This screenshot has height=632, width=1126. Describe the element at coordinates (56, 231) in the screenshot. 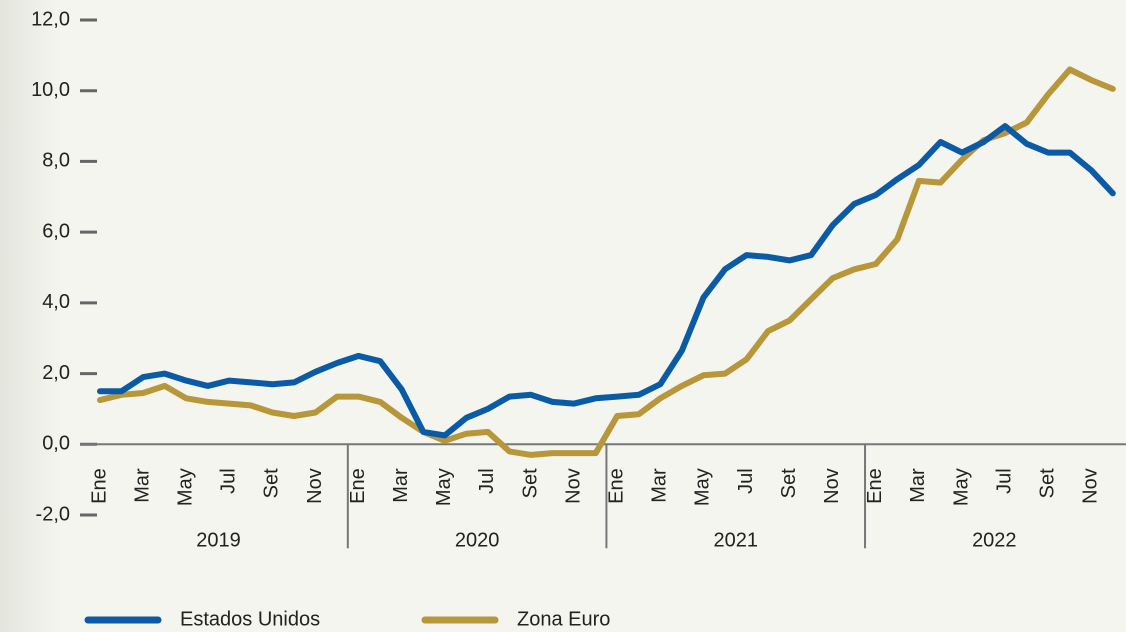

I see `y-tick-label: 6,0` at that location.